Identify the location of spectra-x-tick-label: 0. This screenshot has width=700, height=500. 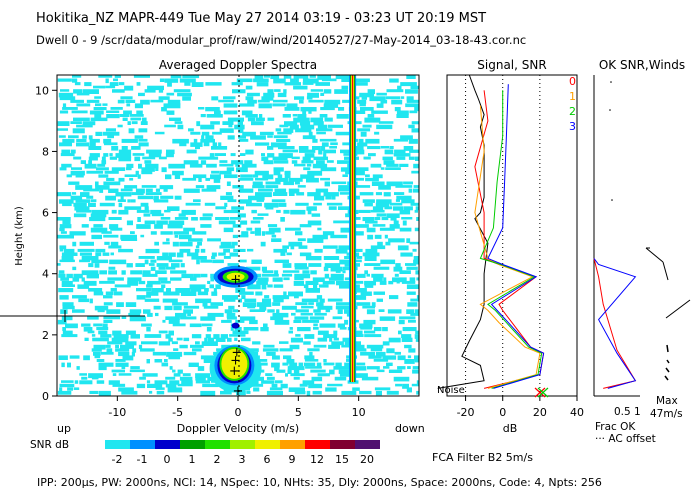
(238, 412).